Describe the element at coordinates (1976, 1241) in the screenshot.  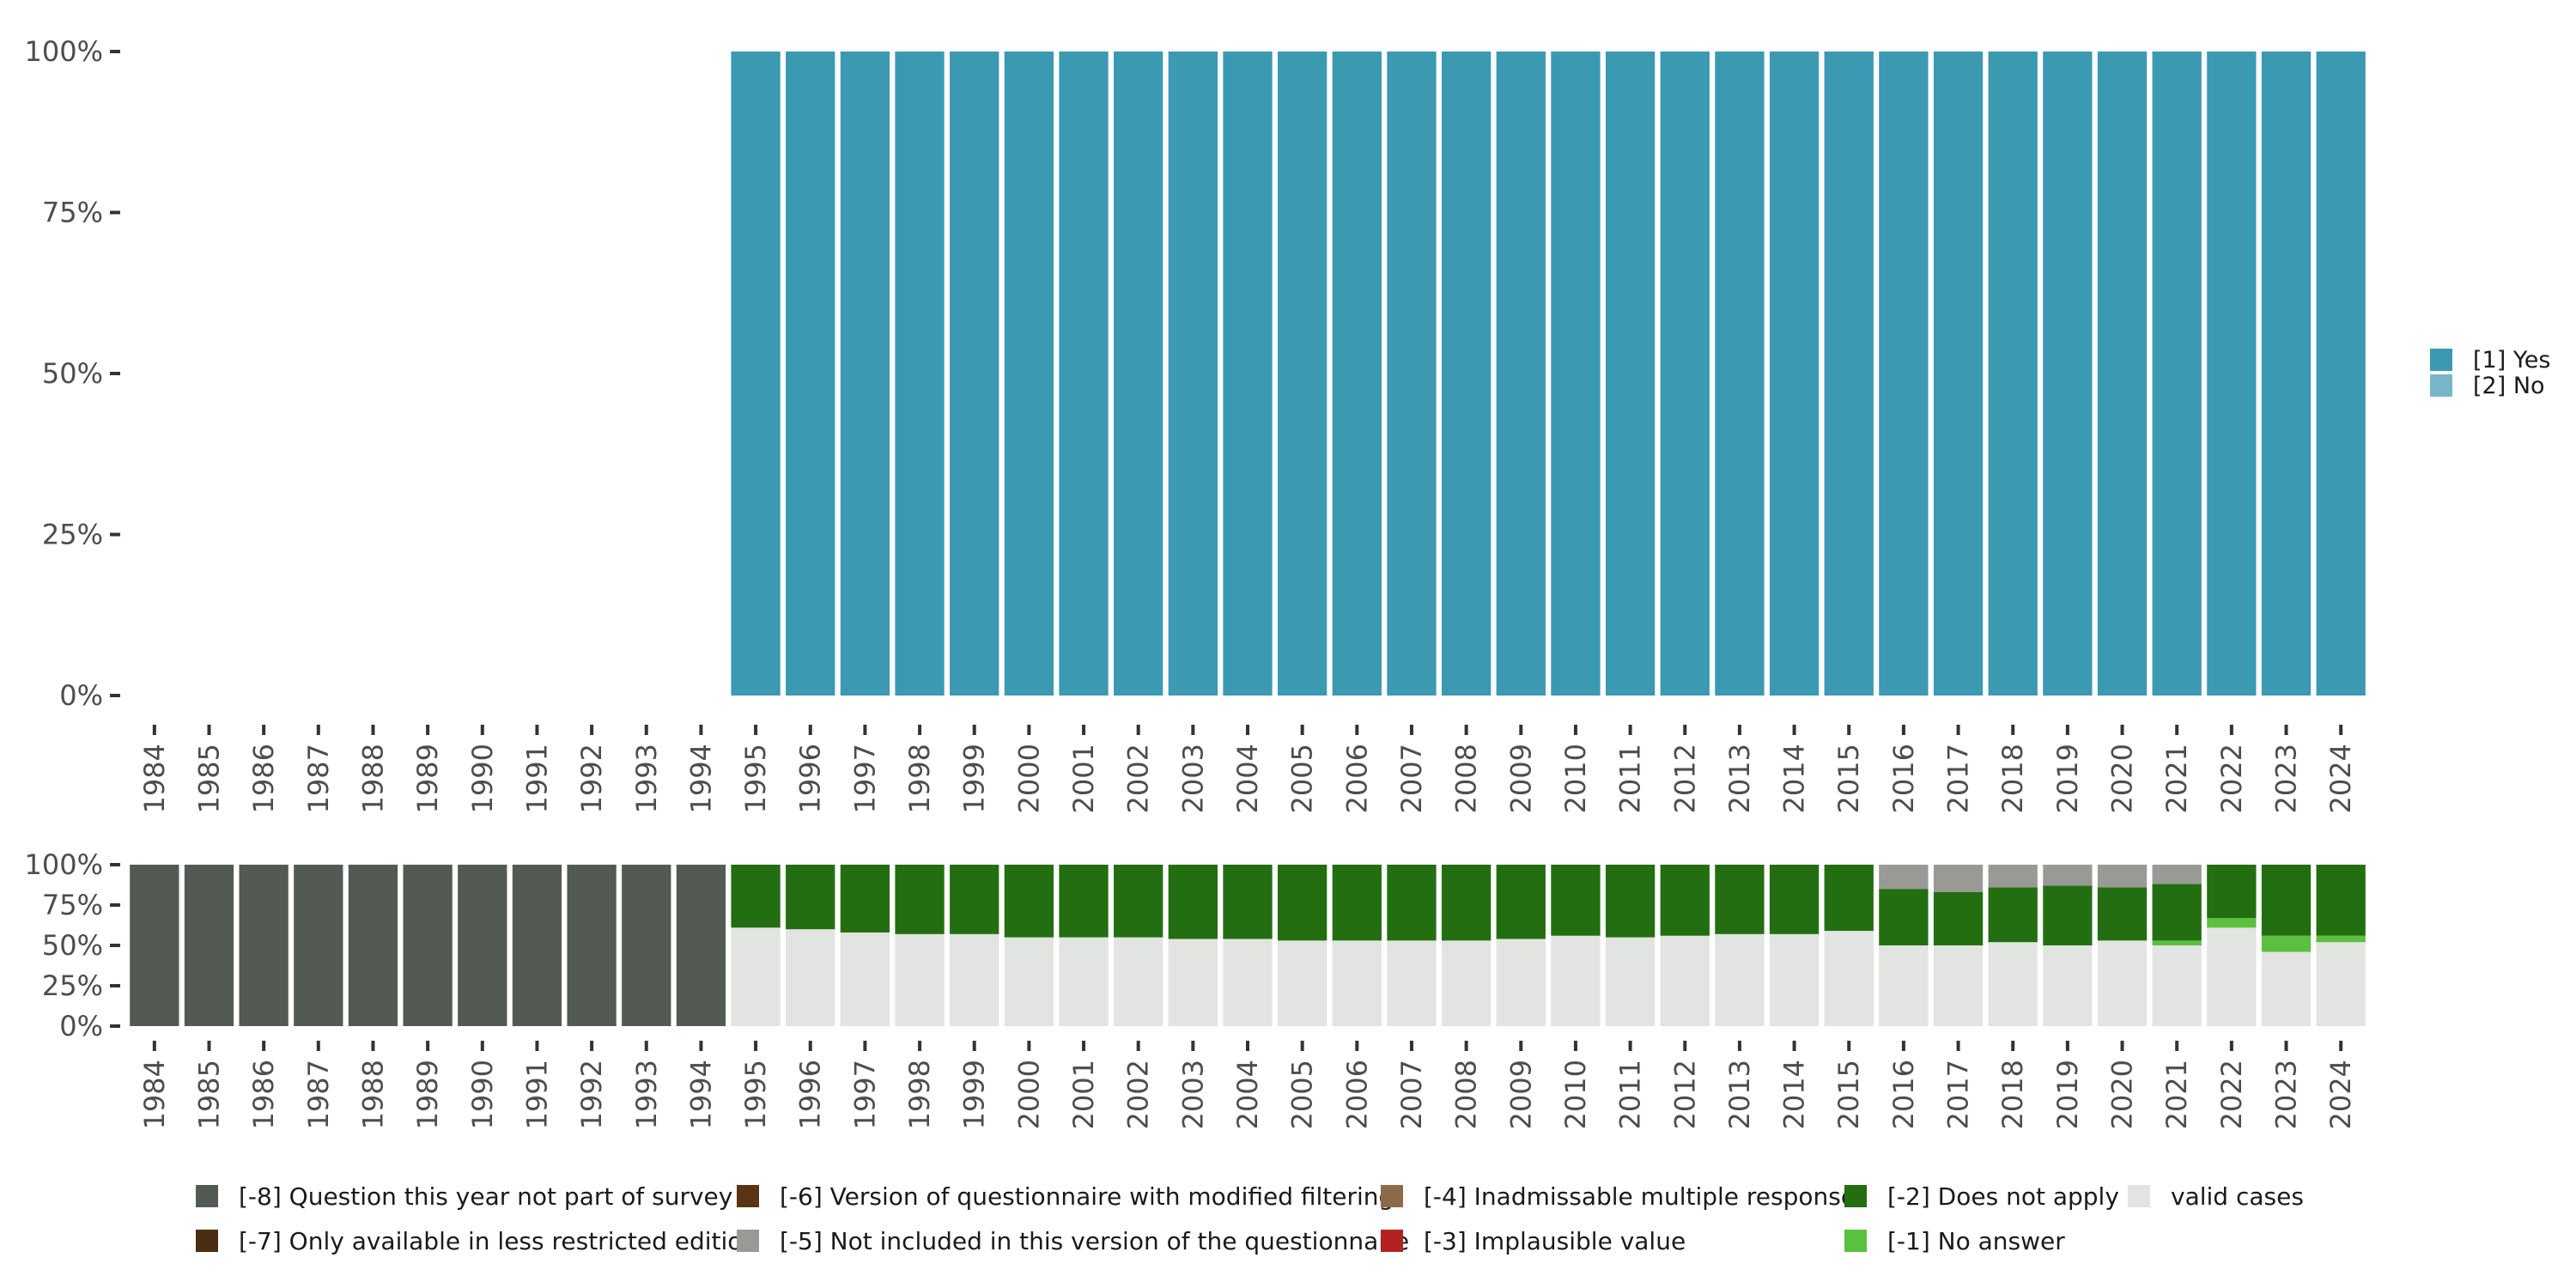
I see `bottom-legend-label: [-1] No answer` at that location.